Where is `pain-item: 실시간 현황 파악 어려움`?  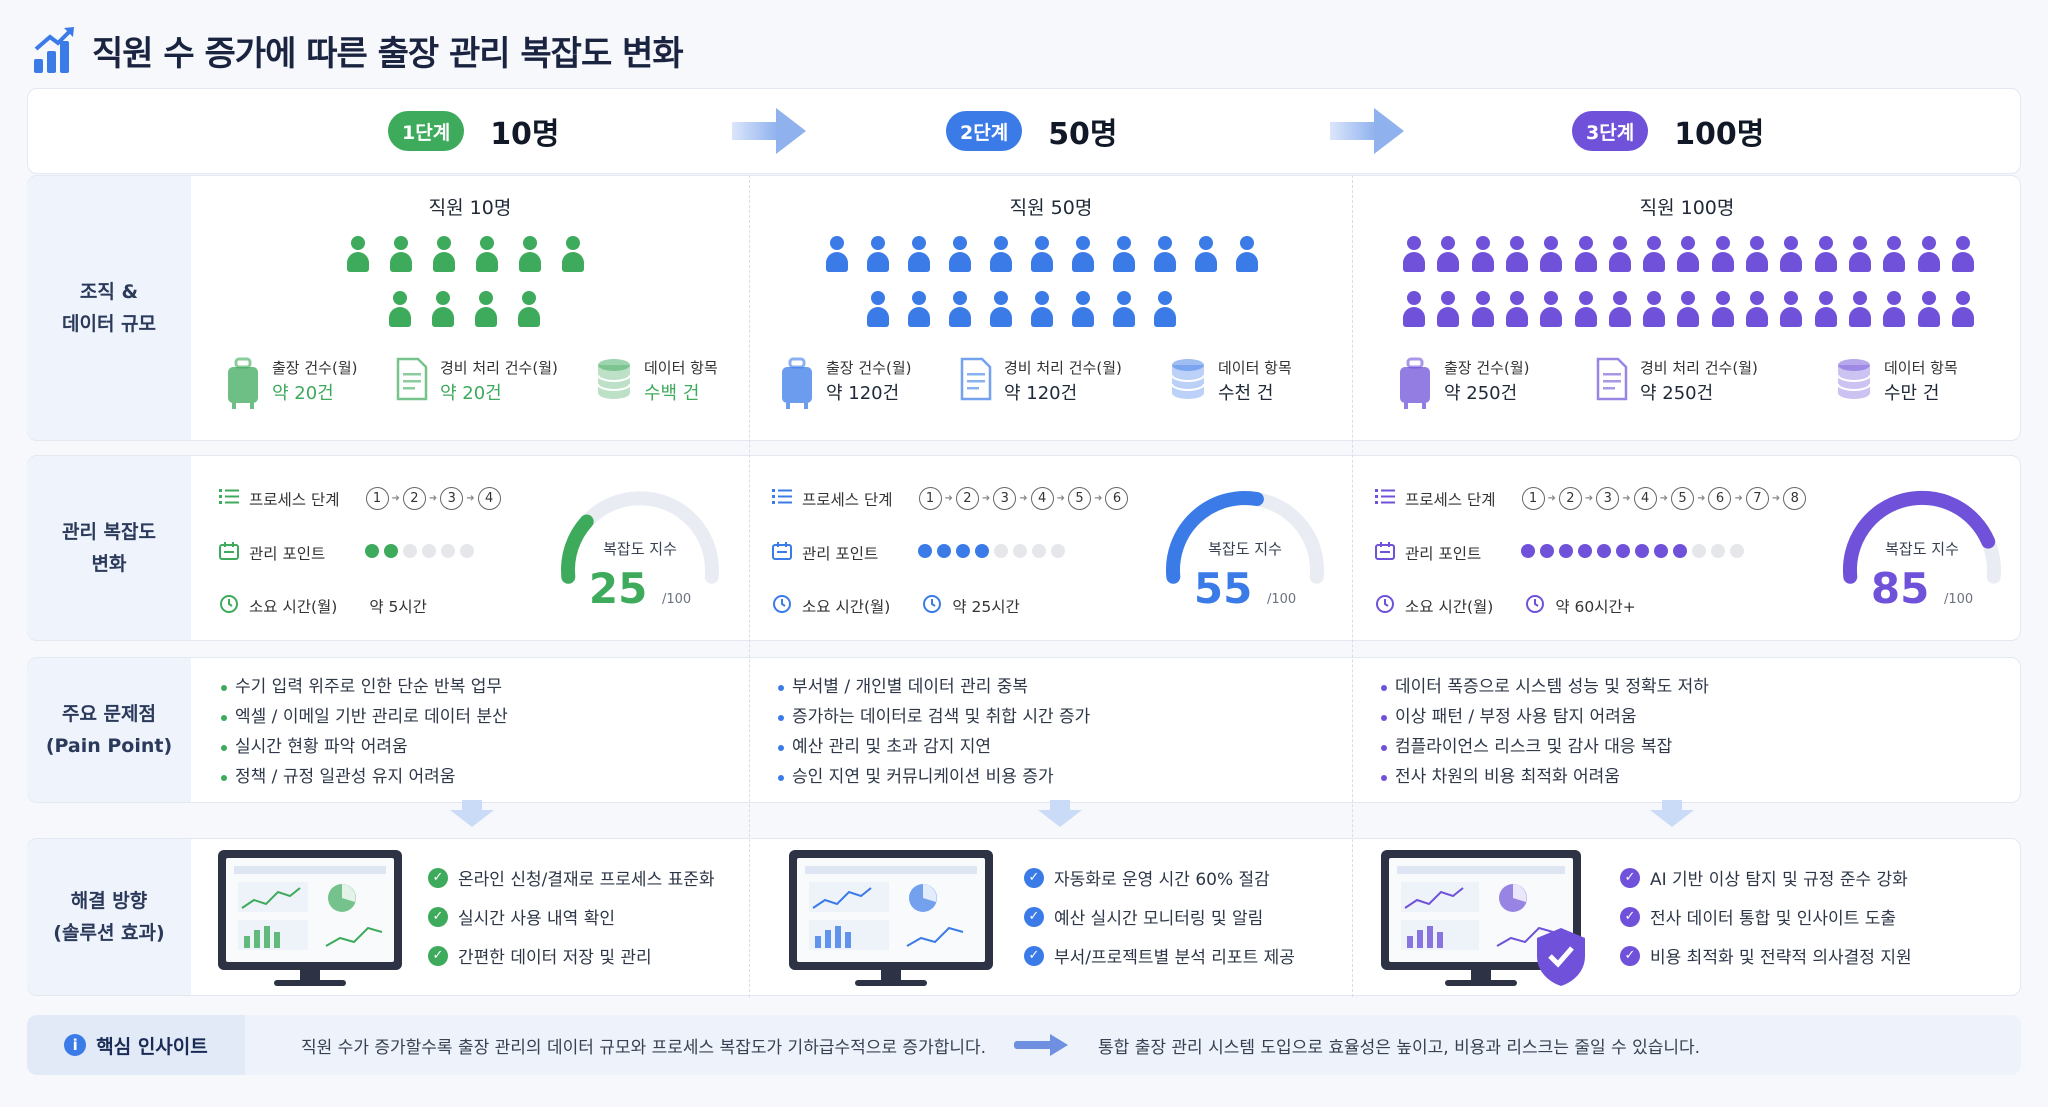
pain-item: 실시간 현황 파악 어려움 is located at coordinates (363, 747).